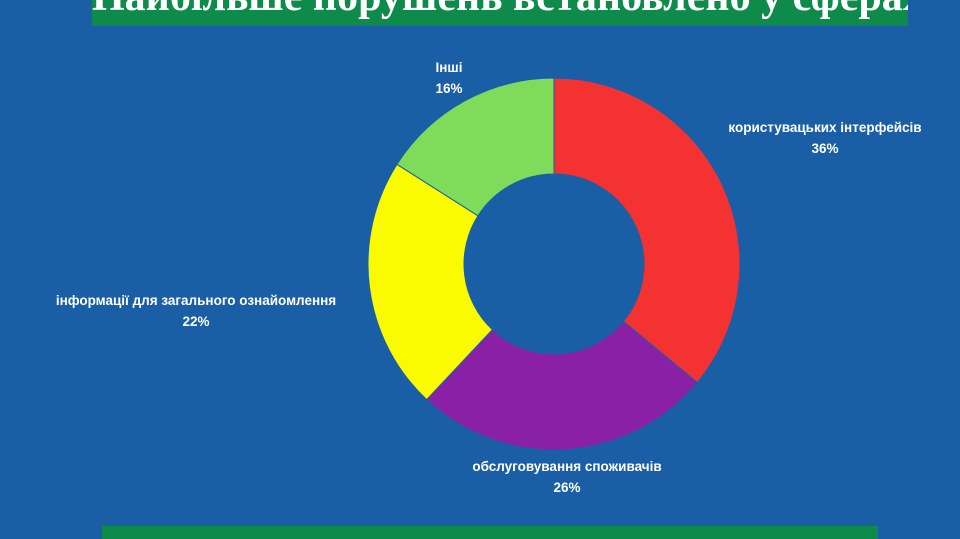 Image resolution: width=960 pixels, height=539 pixels. Describe the element at coordinates (196, 300) in the screenshot. I see `slice-category-label: інформації для загального ознайомлення` at that location.